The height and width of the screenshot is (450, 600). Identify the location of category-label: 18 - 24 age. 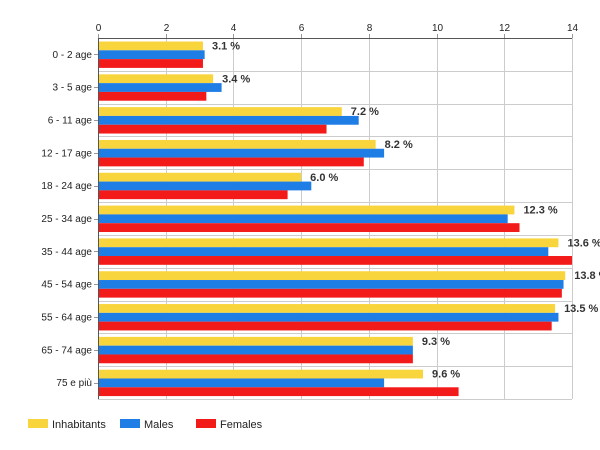
(66, 186).